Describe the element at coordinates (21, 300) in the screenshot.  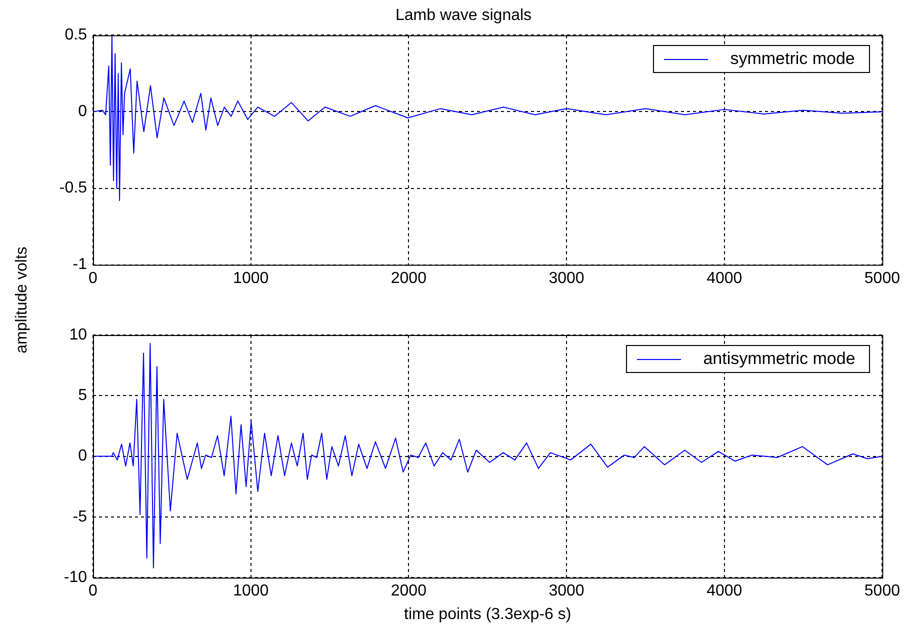
I see `y-axis-title: amplitude volts` at that location.